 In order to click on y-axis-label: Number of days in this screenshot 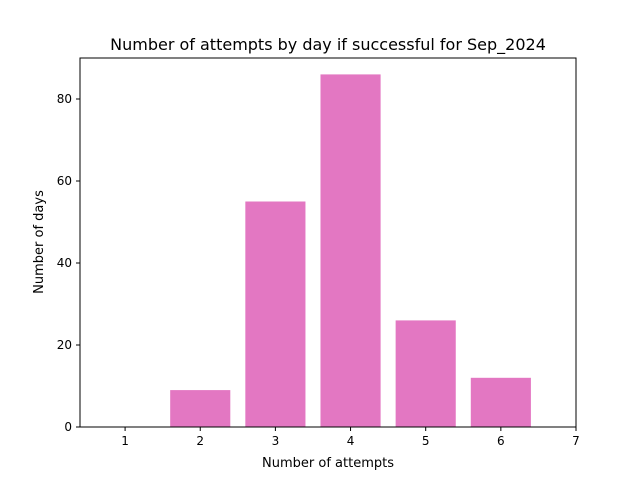, I will do `click(39, 242)`.